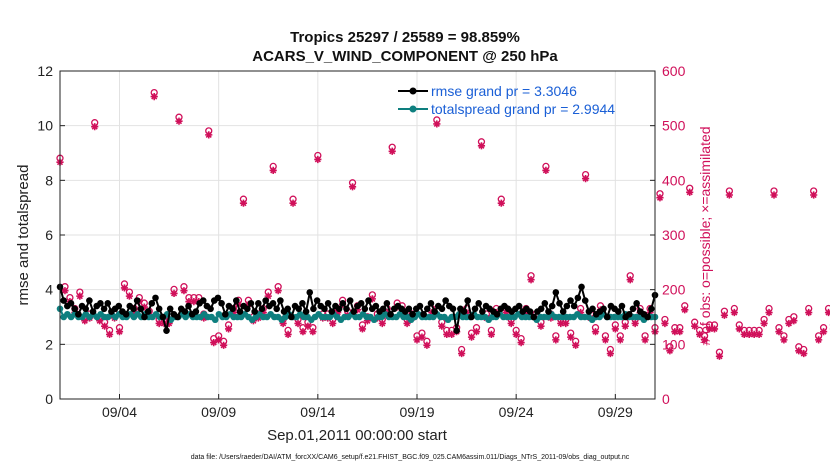  I want to click on chart-title-line1: Tropics 25297 / 25589 = 98.859%, so click(405, 37).